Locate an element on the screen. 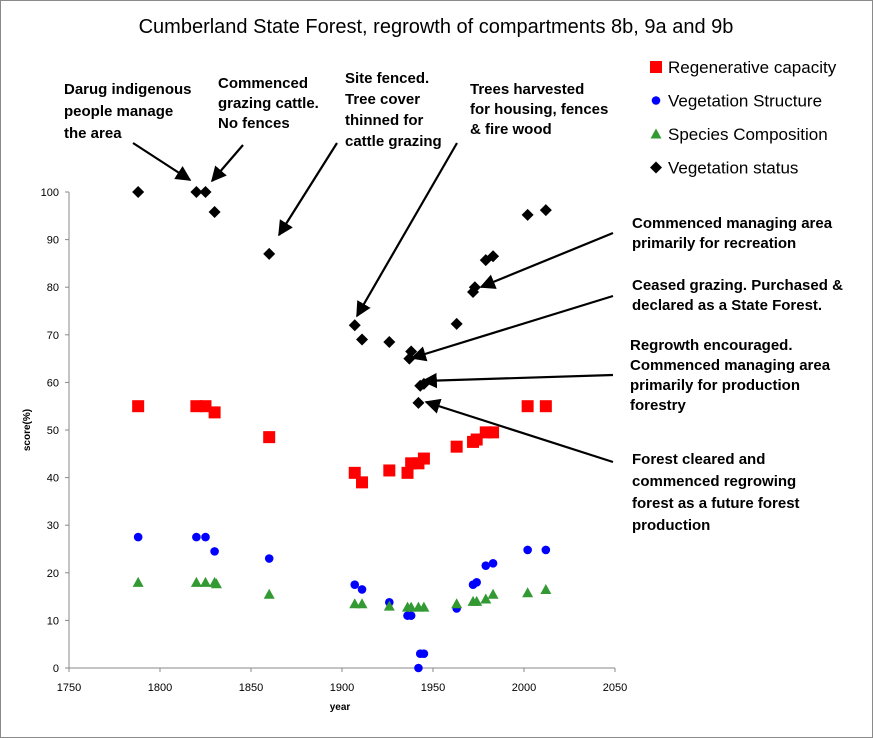 This screenshot has height=738, width=873. legend-marker-square is located at coordinates (656, 67).